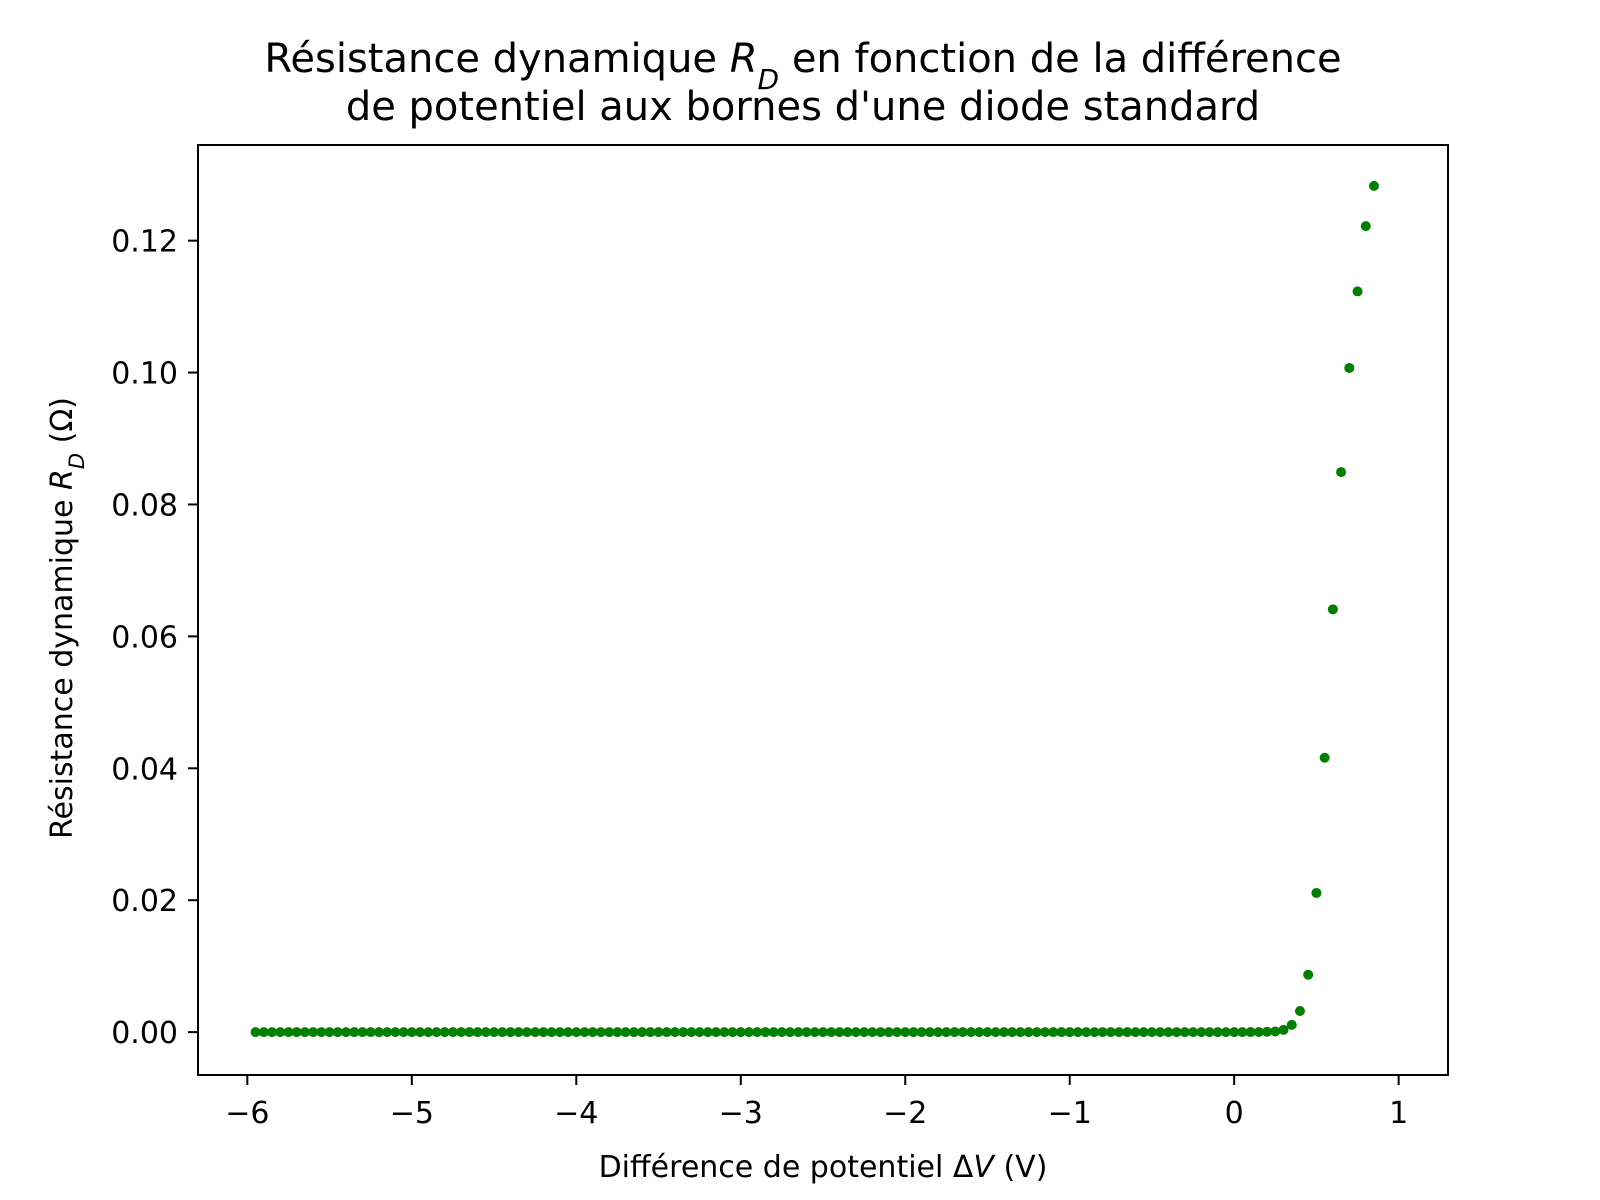 The height and width of the screenshot is (1200, 1600). I want to click on y-axis-label: Résistance dynamique RD (Ω), so click(67, 618).